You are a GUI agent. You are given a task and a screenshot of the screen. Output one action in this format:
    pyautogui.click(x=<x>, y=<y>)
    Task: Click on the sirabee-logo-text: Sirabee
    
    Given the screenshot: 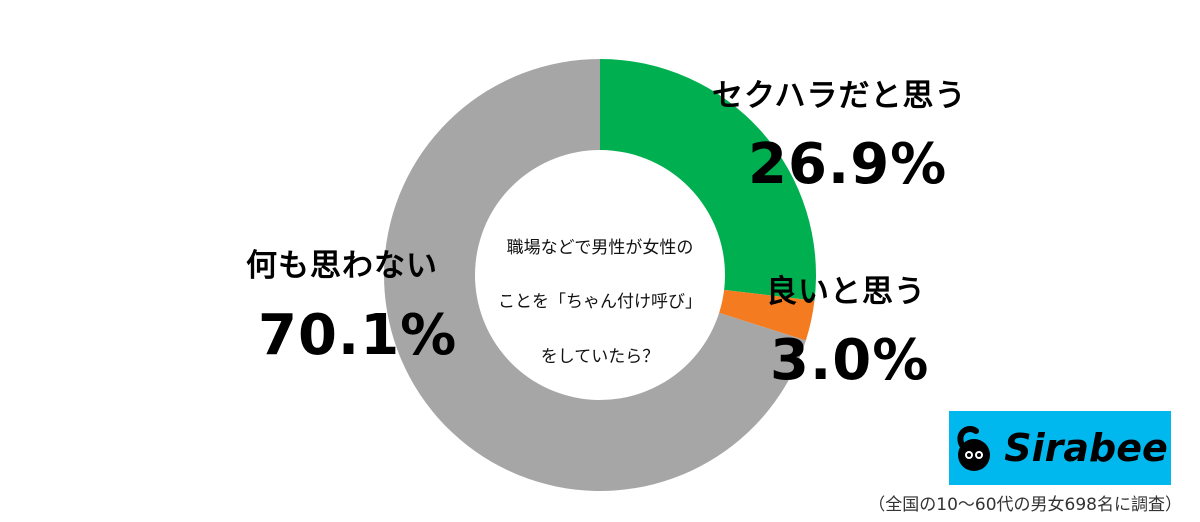 What is the action you would take?
    pyautogui.click(x=1086, y=448)
    